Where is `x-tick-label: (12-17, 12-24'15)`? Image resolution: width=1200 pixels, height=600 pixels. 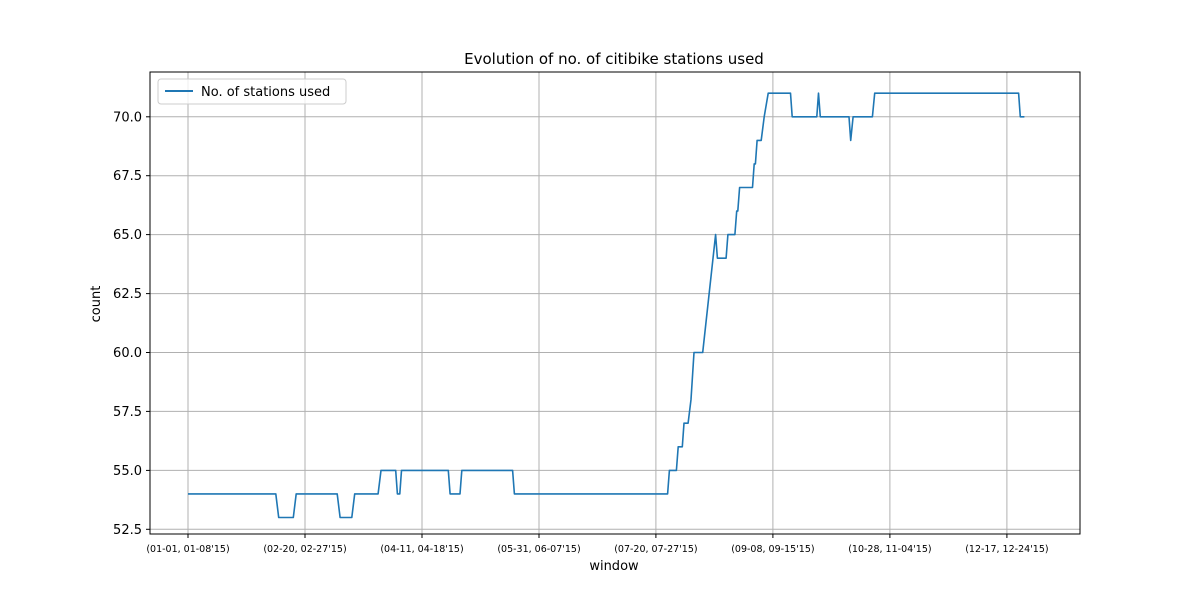
x-tick-label: (12-17, 12-24'15) is located at coordinates (1006, 549).